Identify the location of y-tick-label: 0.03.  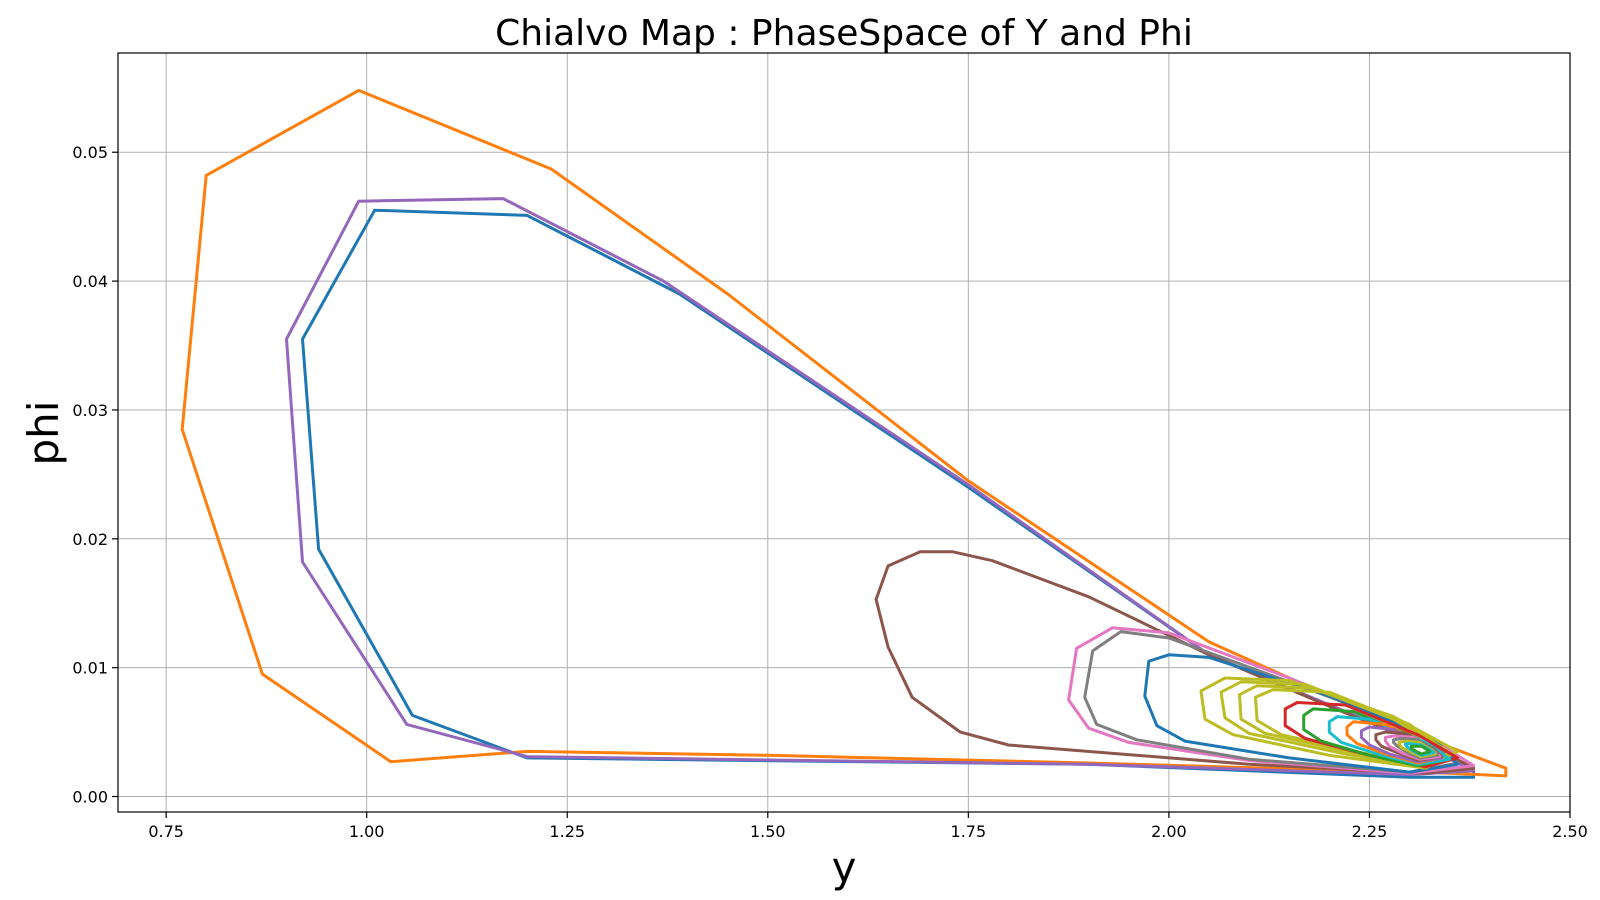
(90, 410).